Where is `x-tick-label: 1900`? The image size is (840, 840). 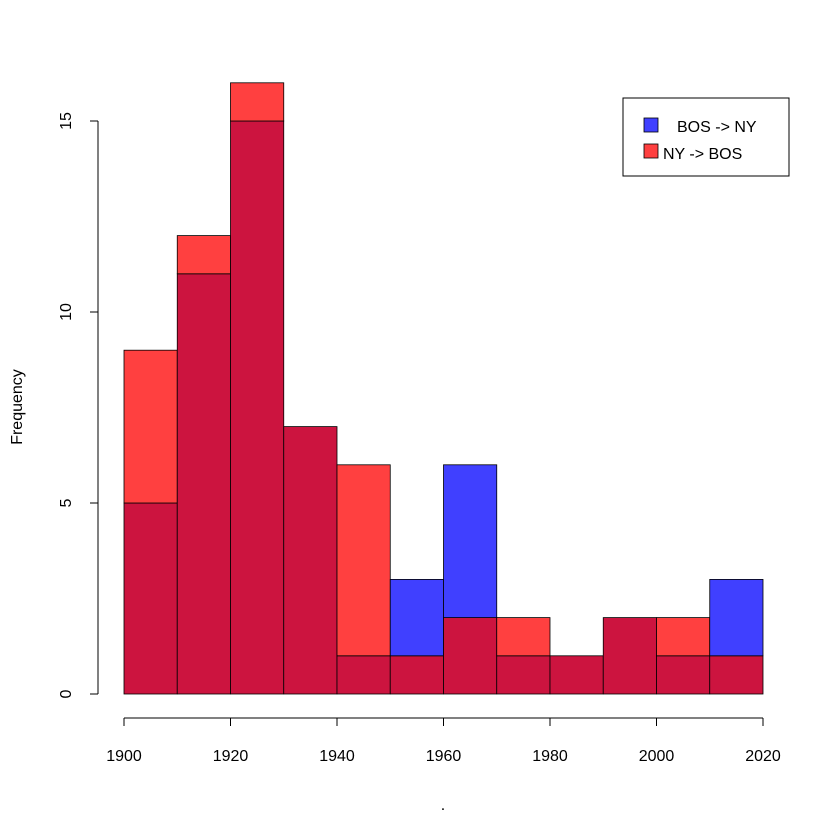 x-tick-label: 1900 is located at coordinates (124, 756).